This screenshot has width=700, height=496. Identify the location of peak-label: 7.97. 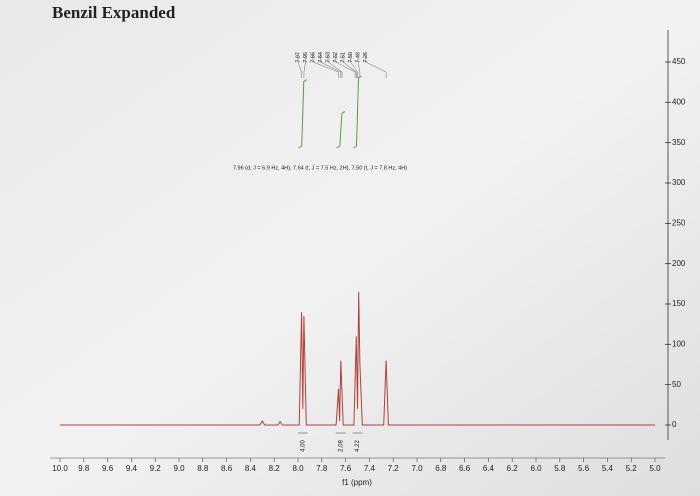
(298, 57).